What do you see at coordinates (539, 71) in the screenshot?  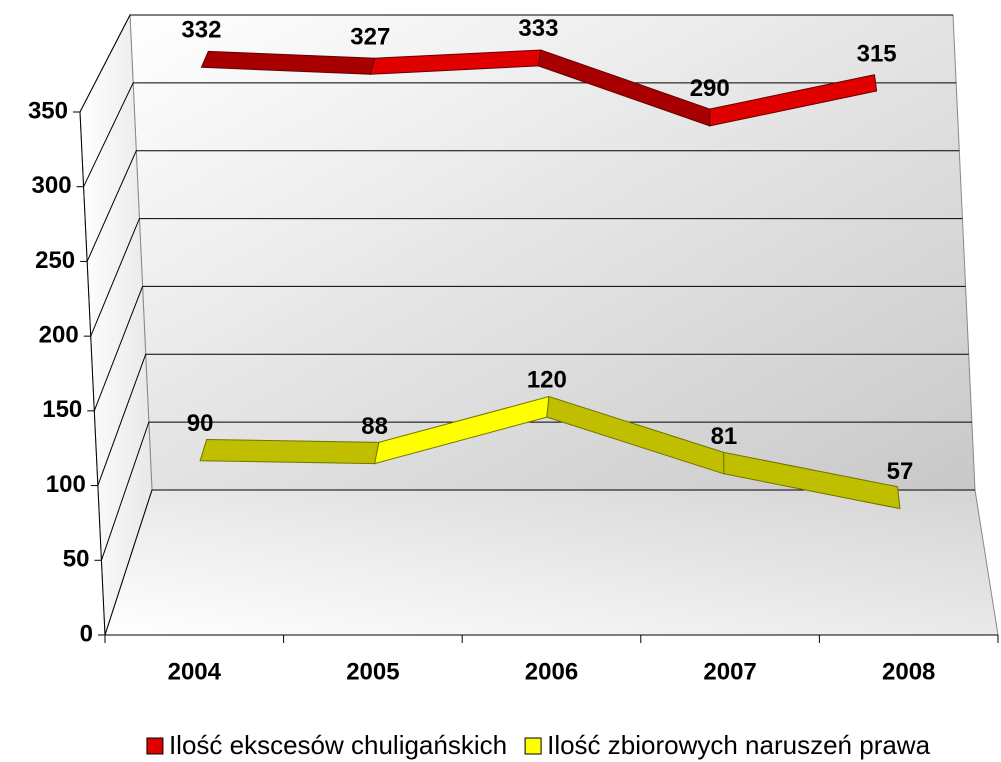 I see `series: 332 327 333 290 315` at bounding box center [539, 71].